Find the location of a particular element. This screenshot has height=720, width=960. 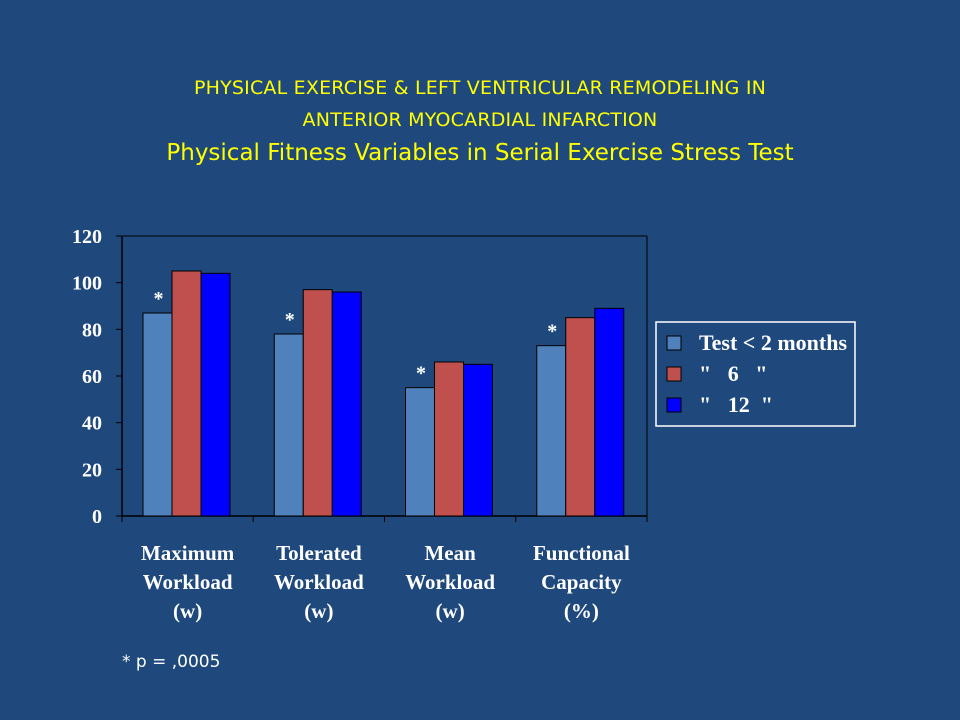

y-tick-label: 120 is located at coordinates (87, 237).